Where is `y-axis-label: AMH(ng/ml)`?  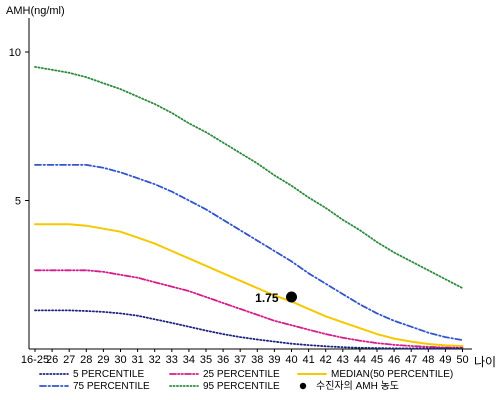
y-axis-label: AMH(ng/ml) is located at coordinates (35, 11).